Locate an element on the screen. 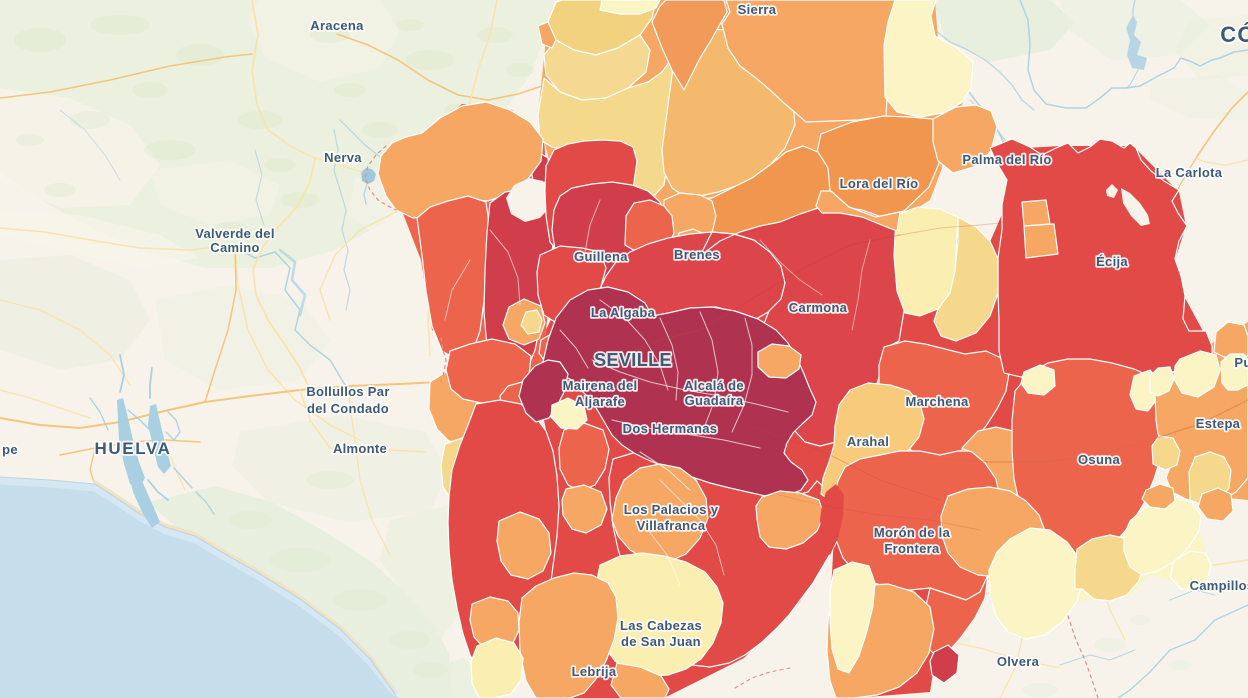 The width and height of the screenshot is (1248, 698). svg-text: Aljarafe is located at coordinates (600, 401).